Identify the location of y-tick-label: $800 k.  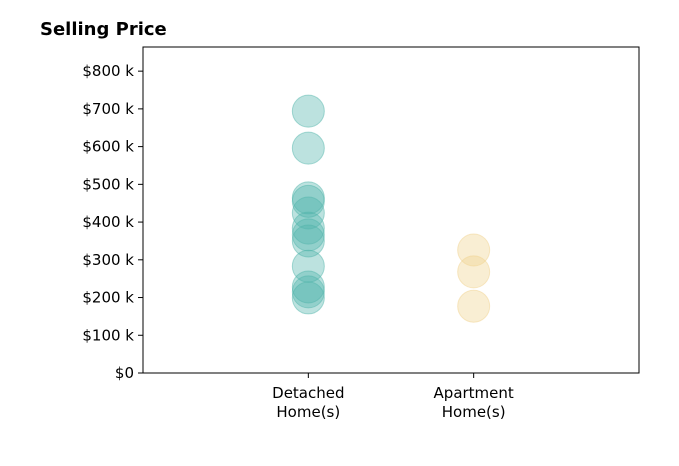
(108, 71).